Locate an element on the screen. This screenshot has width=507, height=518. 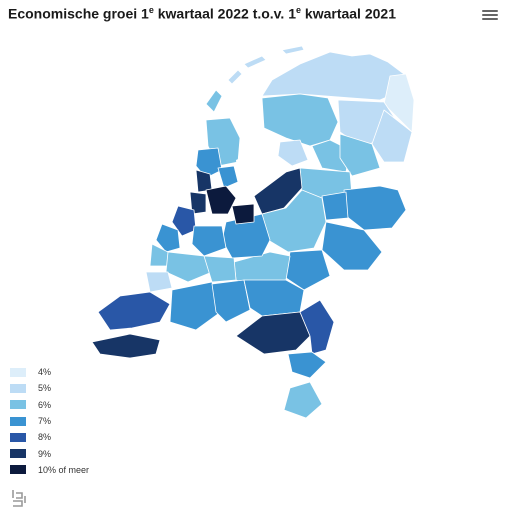
region-rijnmond is located at coordinates (189, 267).